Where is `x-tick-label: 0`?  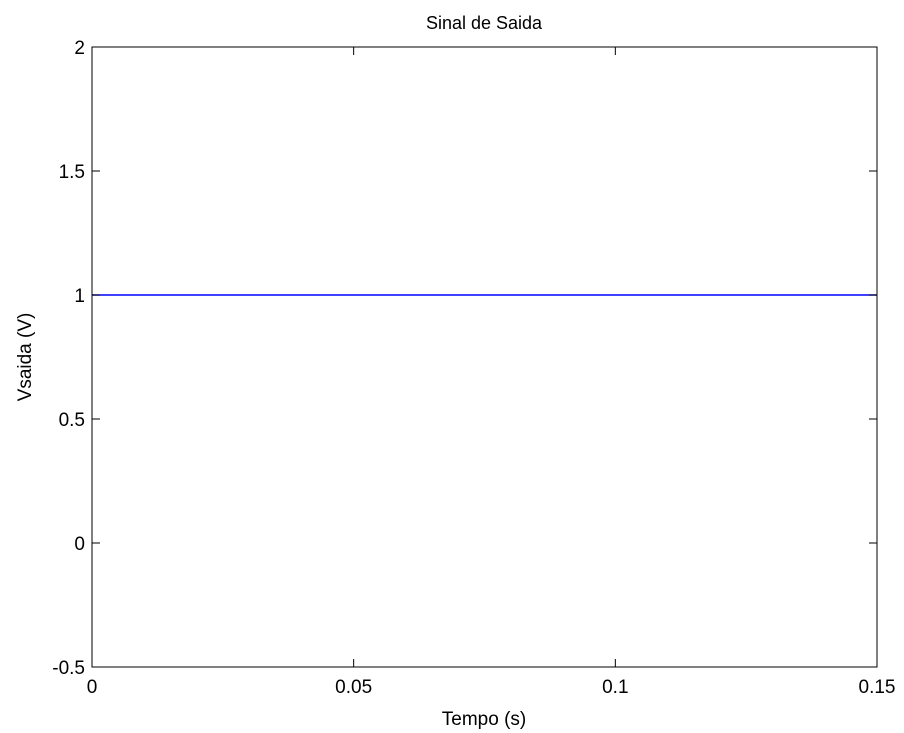 x-tick-label: 0 is located at coordinates (92, 687).